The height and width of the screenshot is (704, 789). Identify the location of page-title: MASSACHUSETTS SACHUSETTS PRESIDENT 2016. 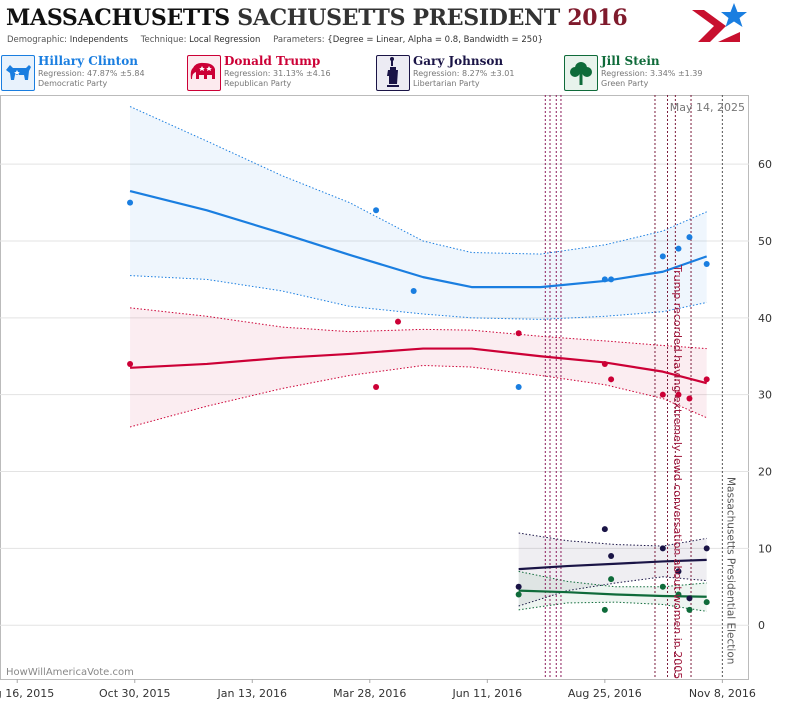
(317, 18).